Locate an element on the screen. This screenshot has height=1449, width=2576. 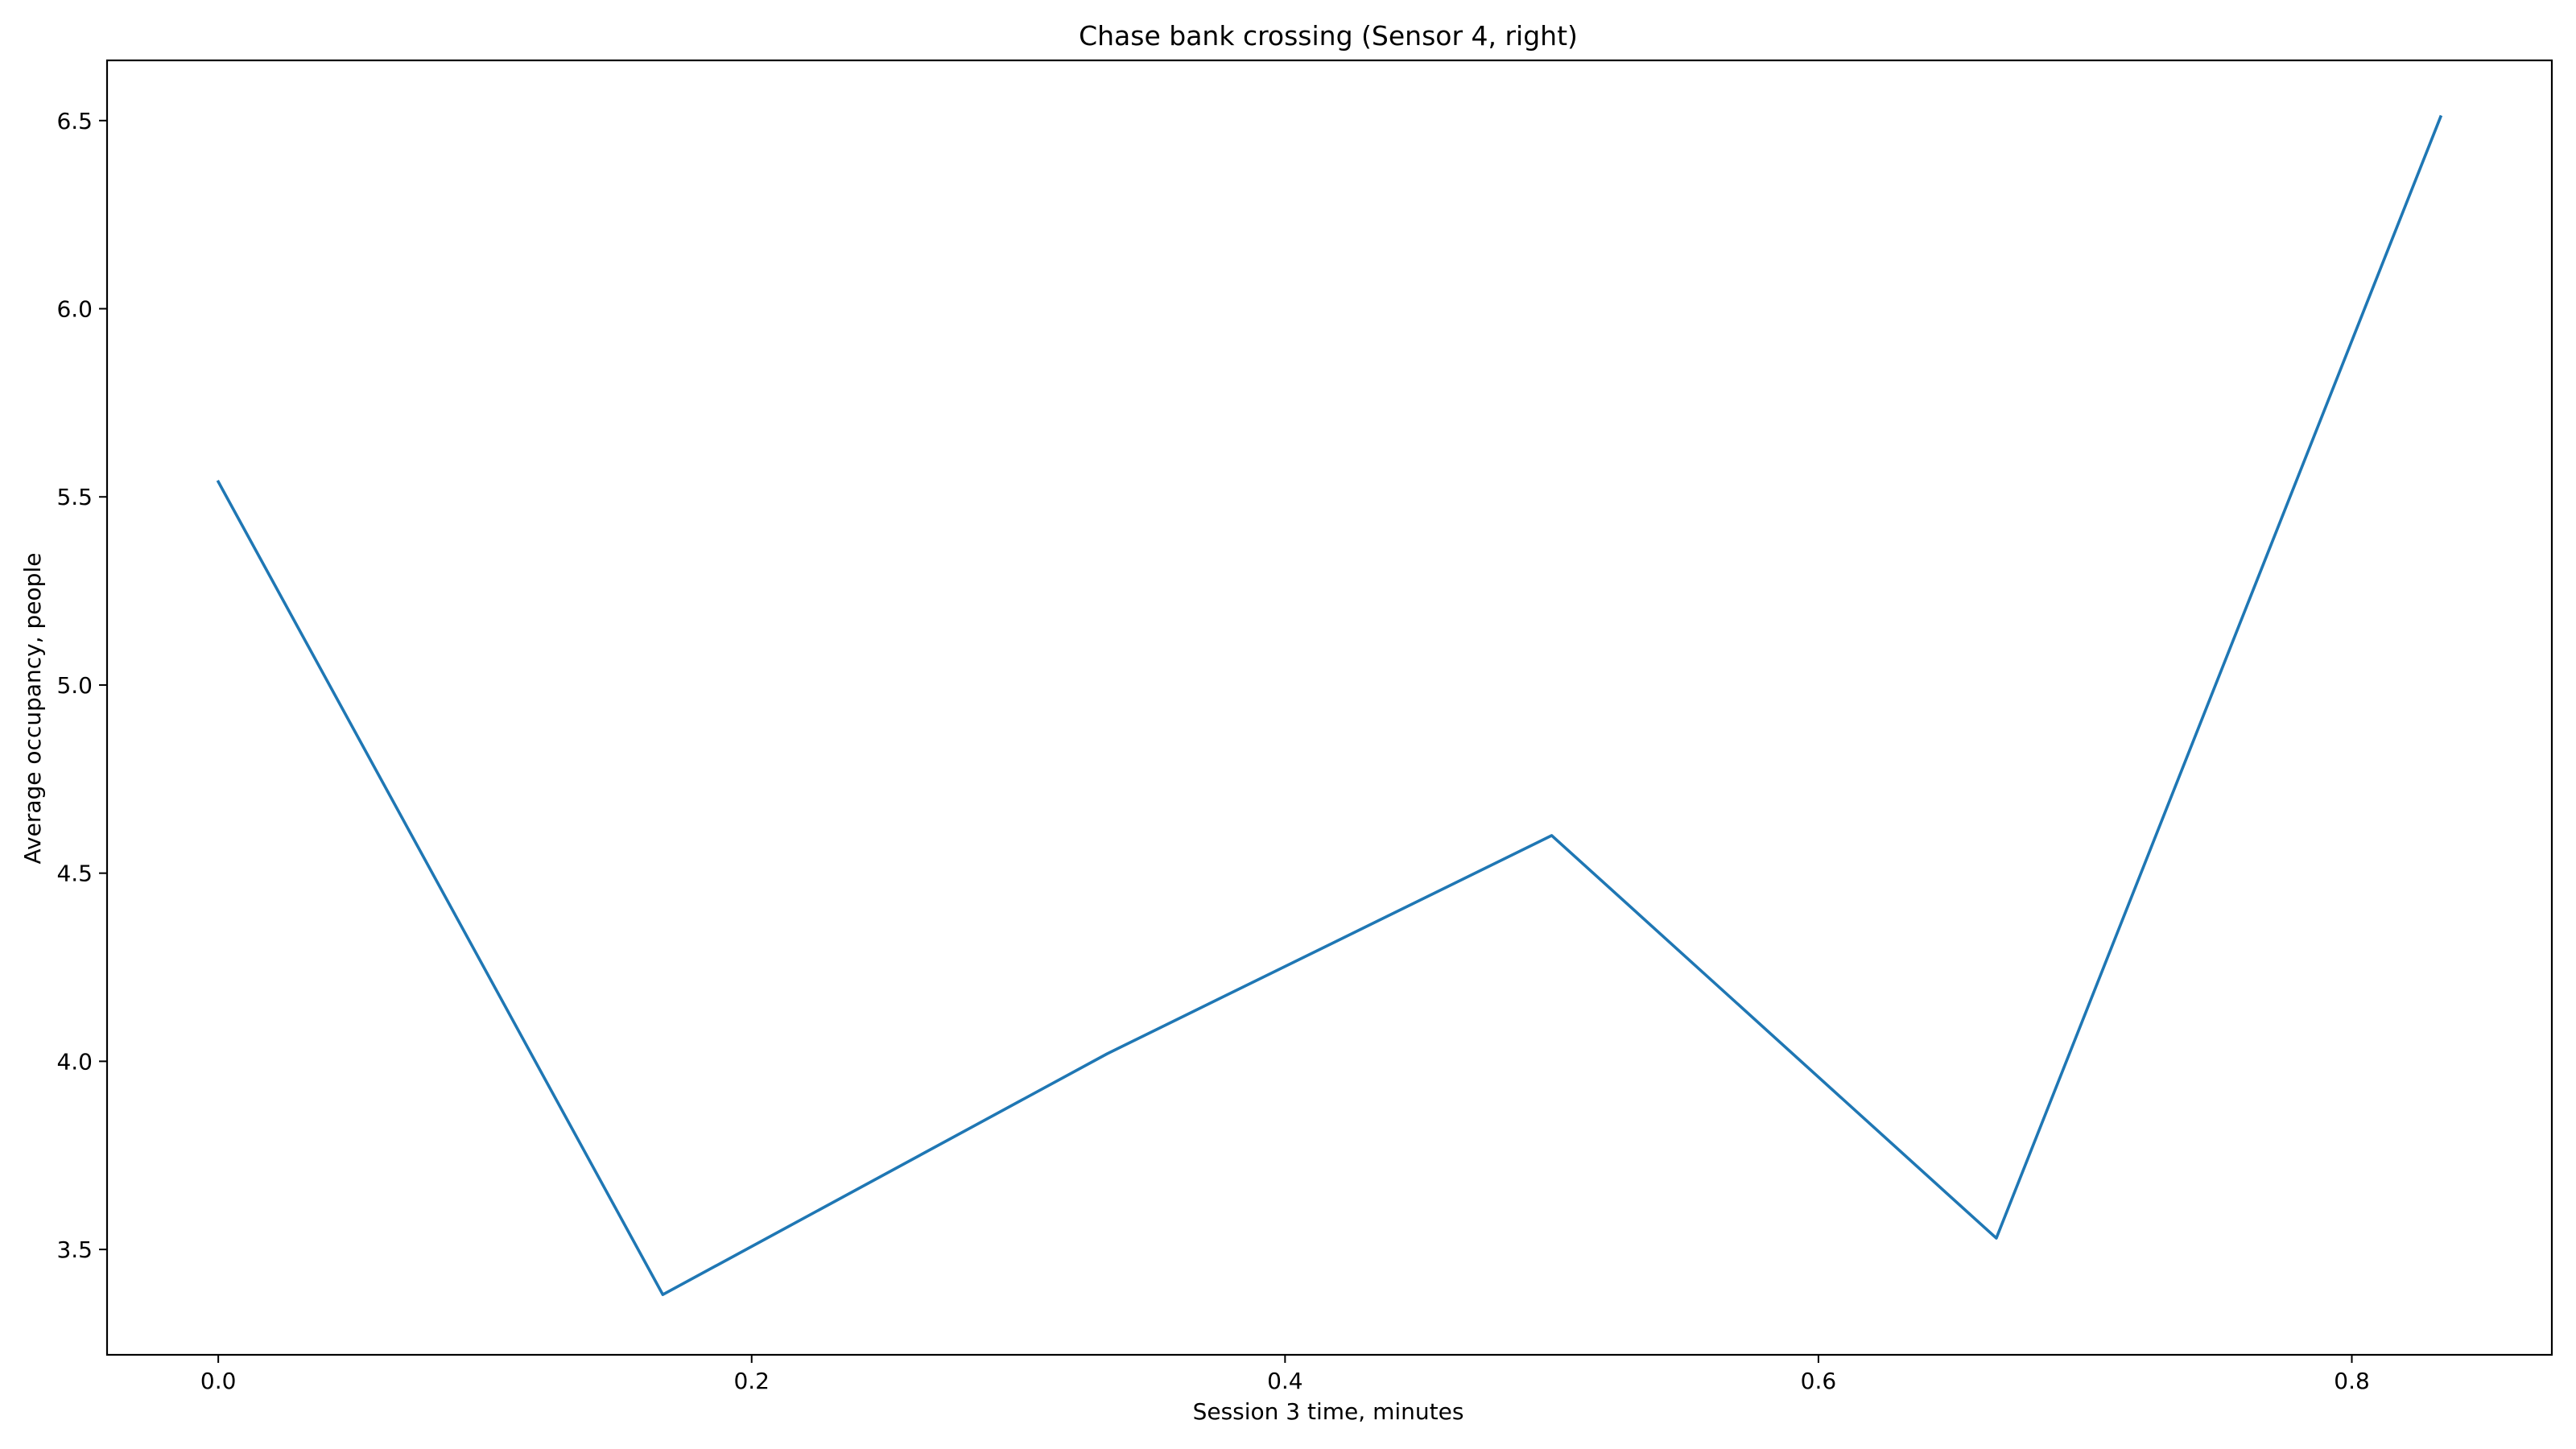
y-tick-label: 5.5 is located at coordinates (74, 497).